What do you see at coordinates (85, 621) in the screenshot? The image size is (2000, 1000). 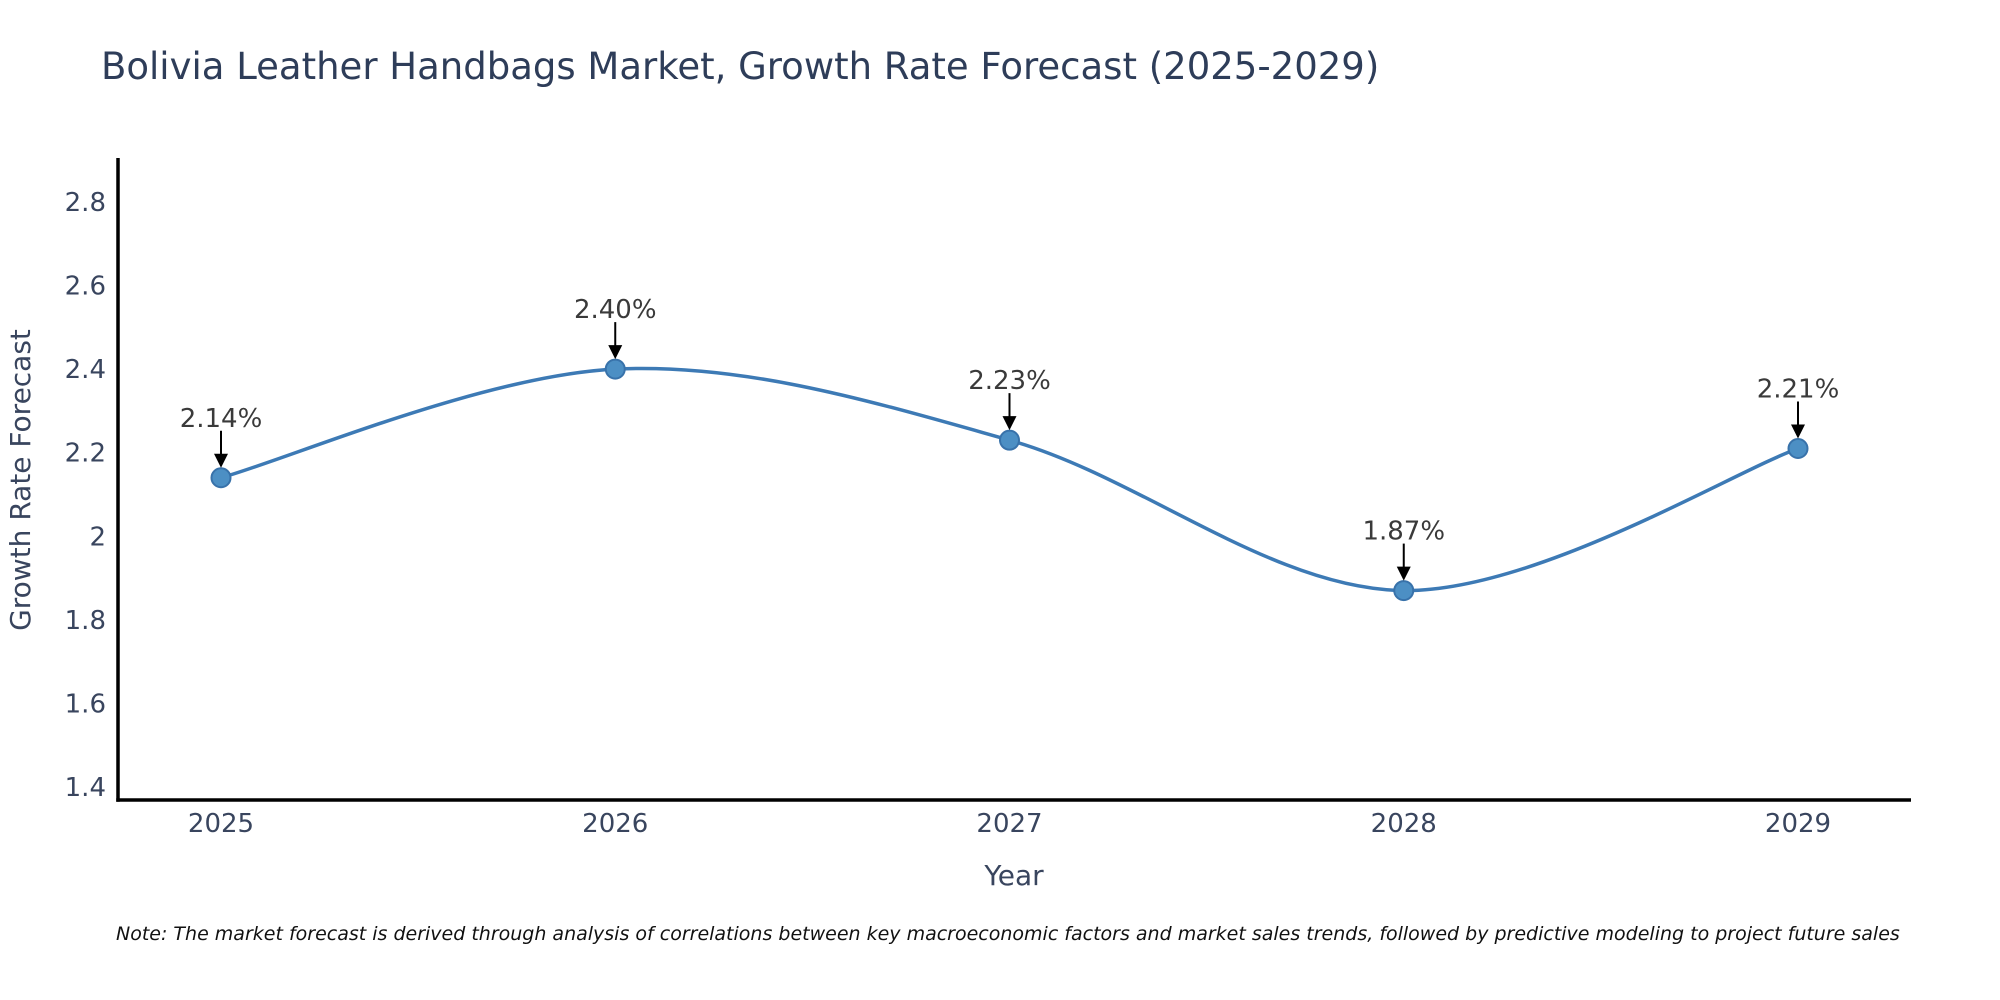 I see `y-tick-label: 1.8` at bounding box center [85, 621].